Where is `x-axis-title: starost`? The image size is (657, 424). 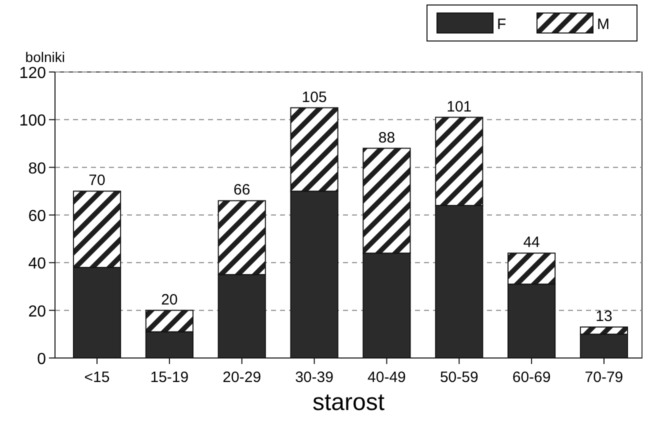 x-axis-title: starost is located at coordinates (348, 402).